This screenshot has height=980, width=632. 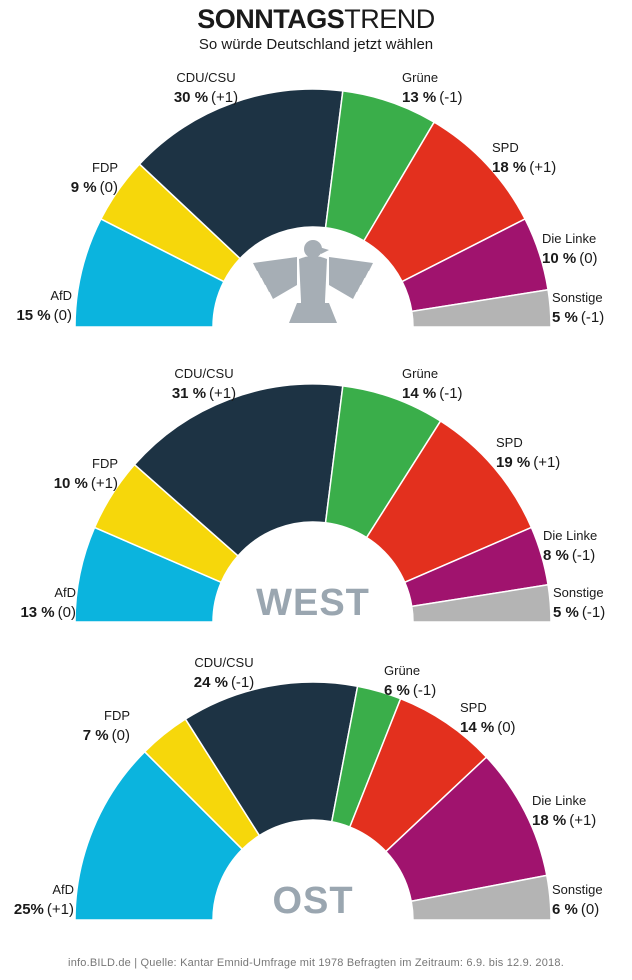 What do you see at coordinates (566, 612) in the screenshot?
I see `value-percent: 5 %` at bounding box center [566, 612].